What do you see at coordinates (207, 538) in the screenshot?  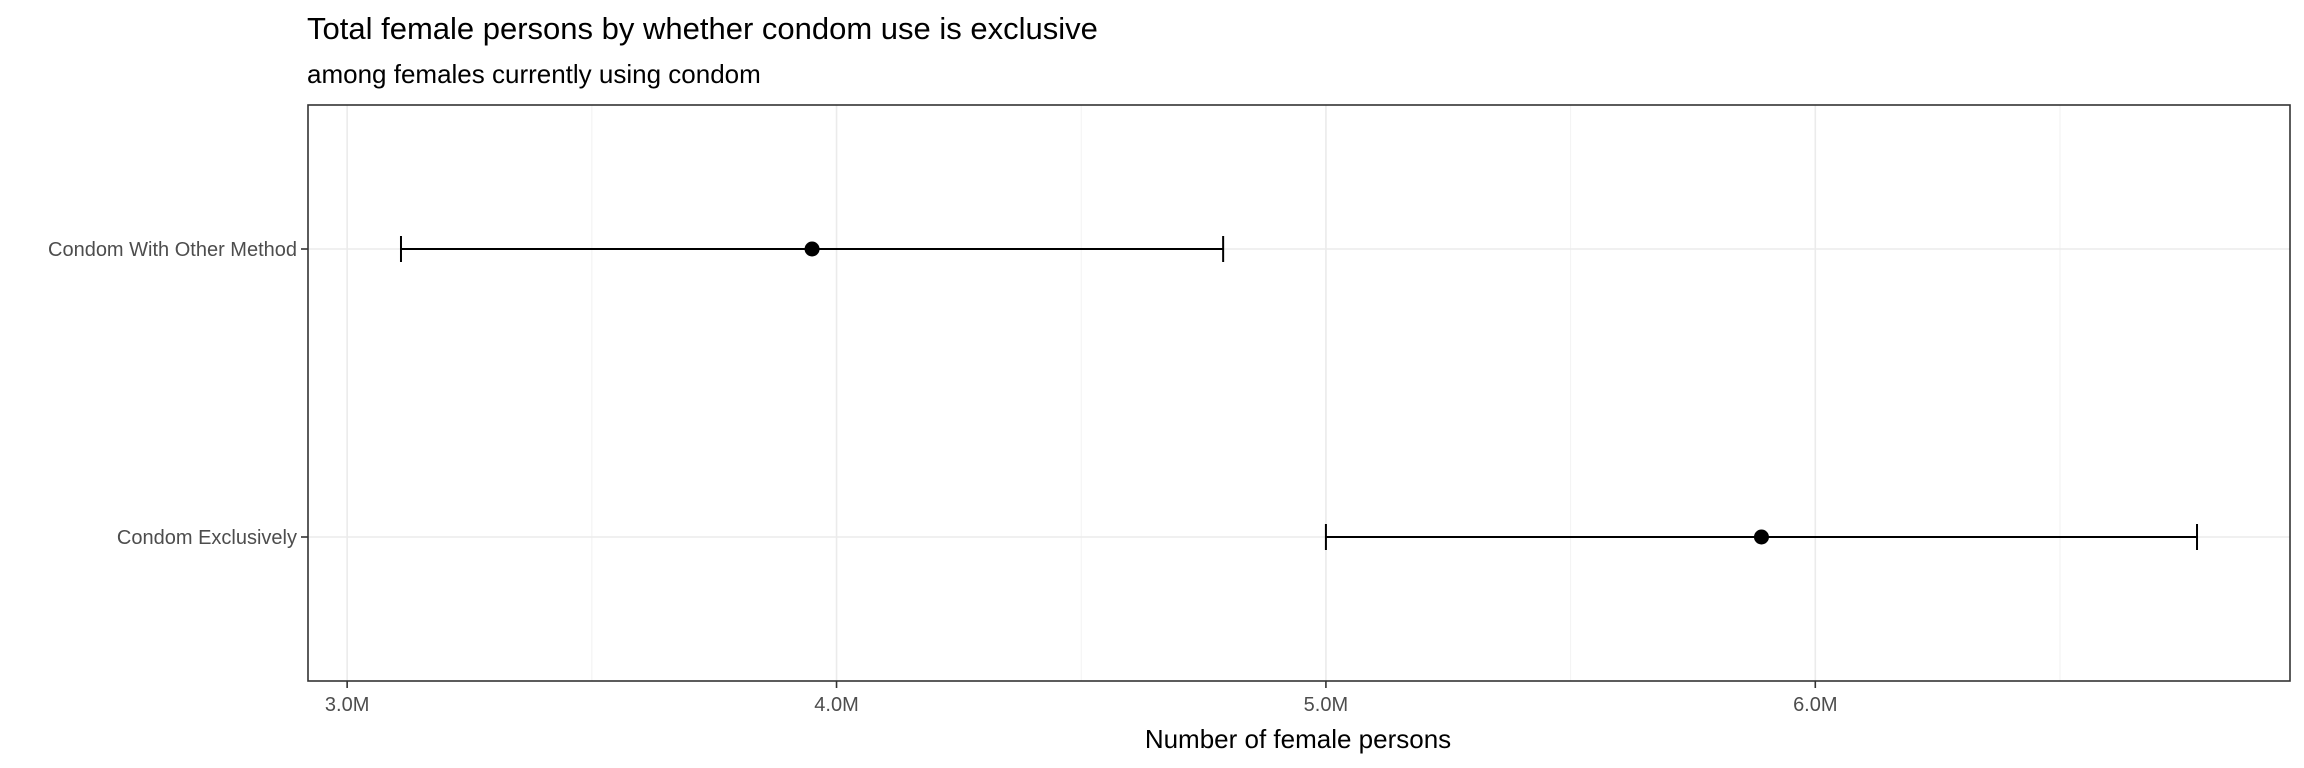 I see `y-tick-label: Condom Exclusively` at bounding box center [207, 538].